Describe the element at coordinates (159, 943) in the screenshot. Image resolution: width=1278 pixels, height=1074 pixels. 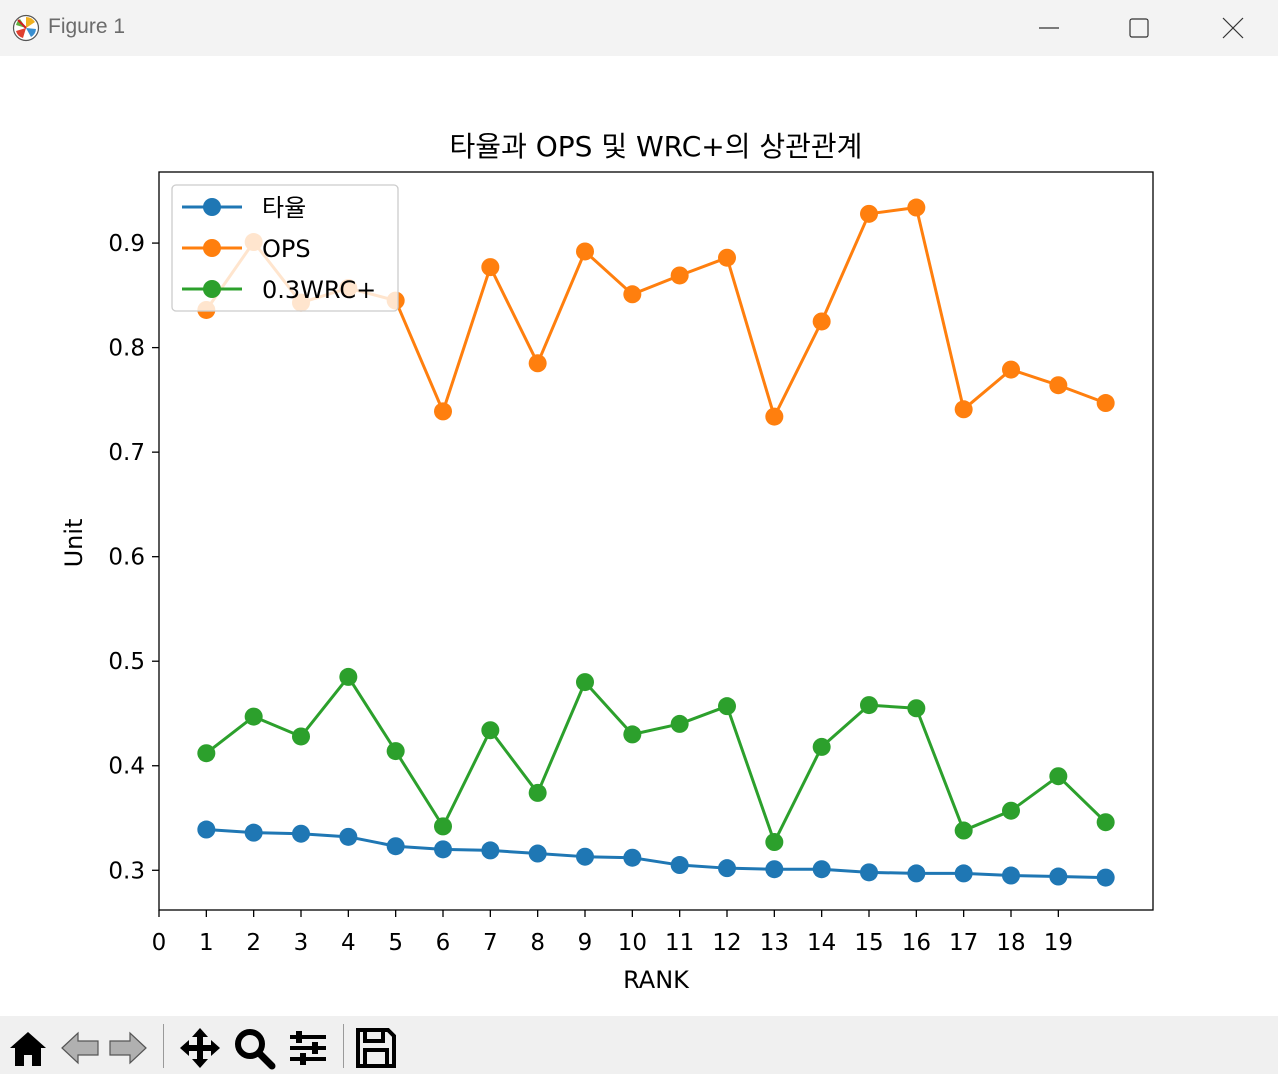
I see `x-tick-label: 0` at that location.